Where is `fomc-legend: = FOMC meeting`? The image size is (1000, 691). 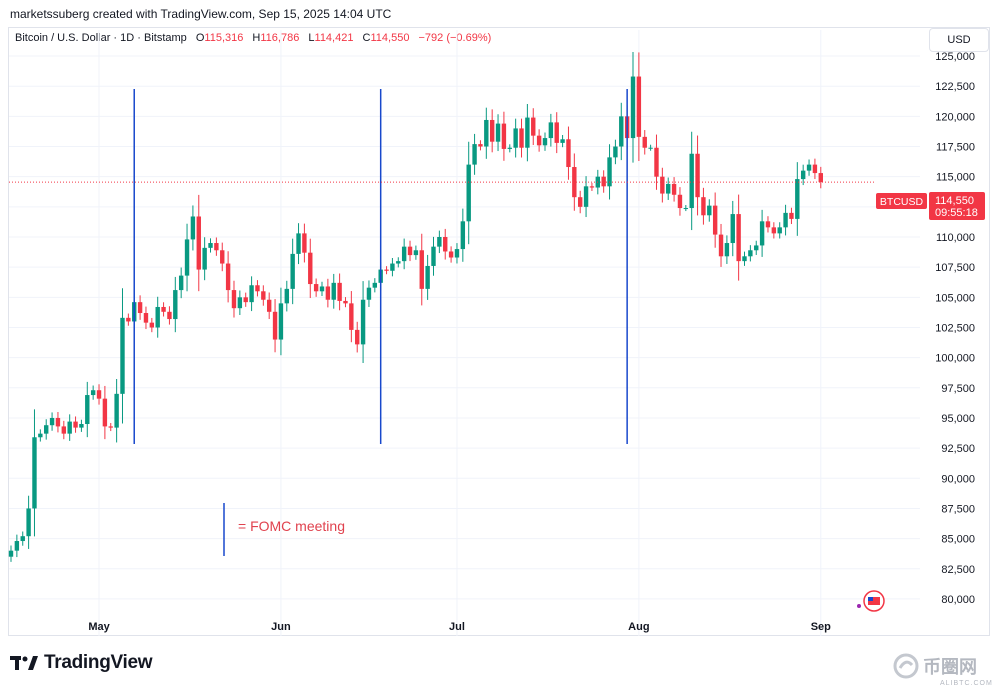 fomc-legend: = FOMC meeting is located at coordinates (284, 529).